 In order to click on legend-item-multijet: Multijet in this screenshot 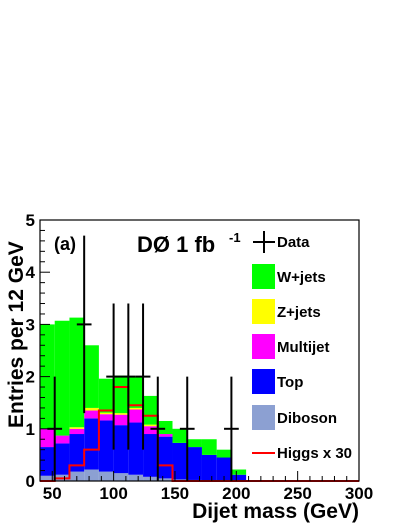, I will do `click(291, 346)`.